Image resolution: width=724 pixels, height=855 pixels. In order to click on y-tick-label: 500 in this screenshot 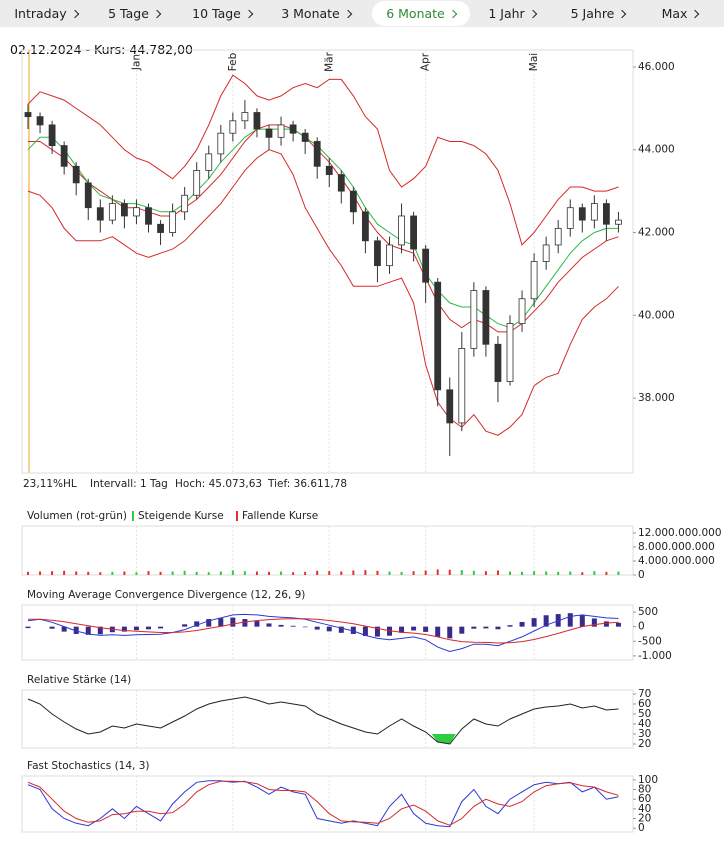, I will do `click(648, 612)`.